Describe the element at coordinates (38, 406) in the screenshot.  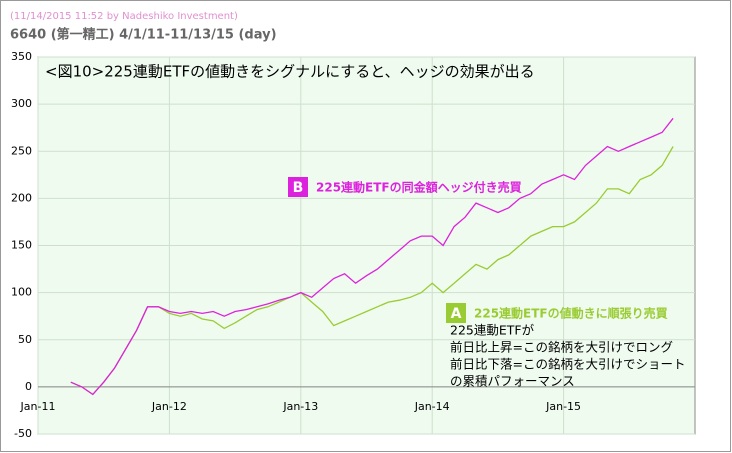
I see `x-tick-label: Jan-11` at that location.